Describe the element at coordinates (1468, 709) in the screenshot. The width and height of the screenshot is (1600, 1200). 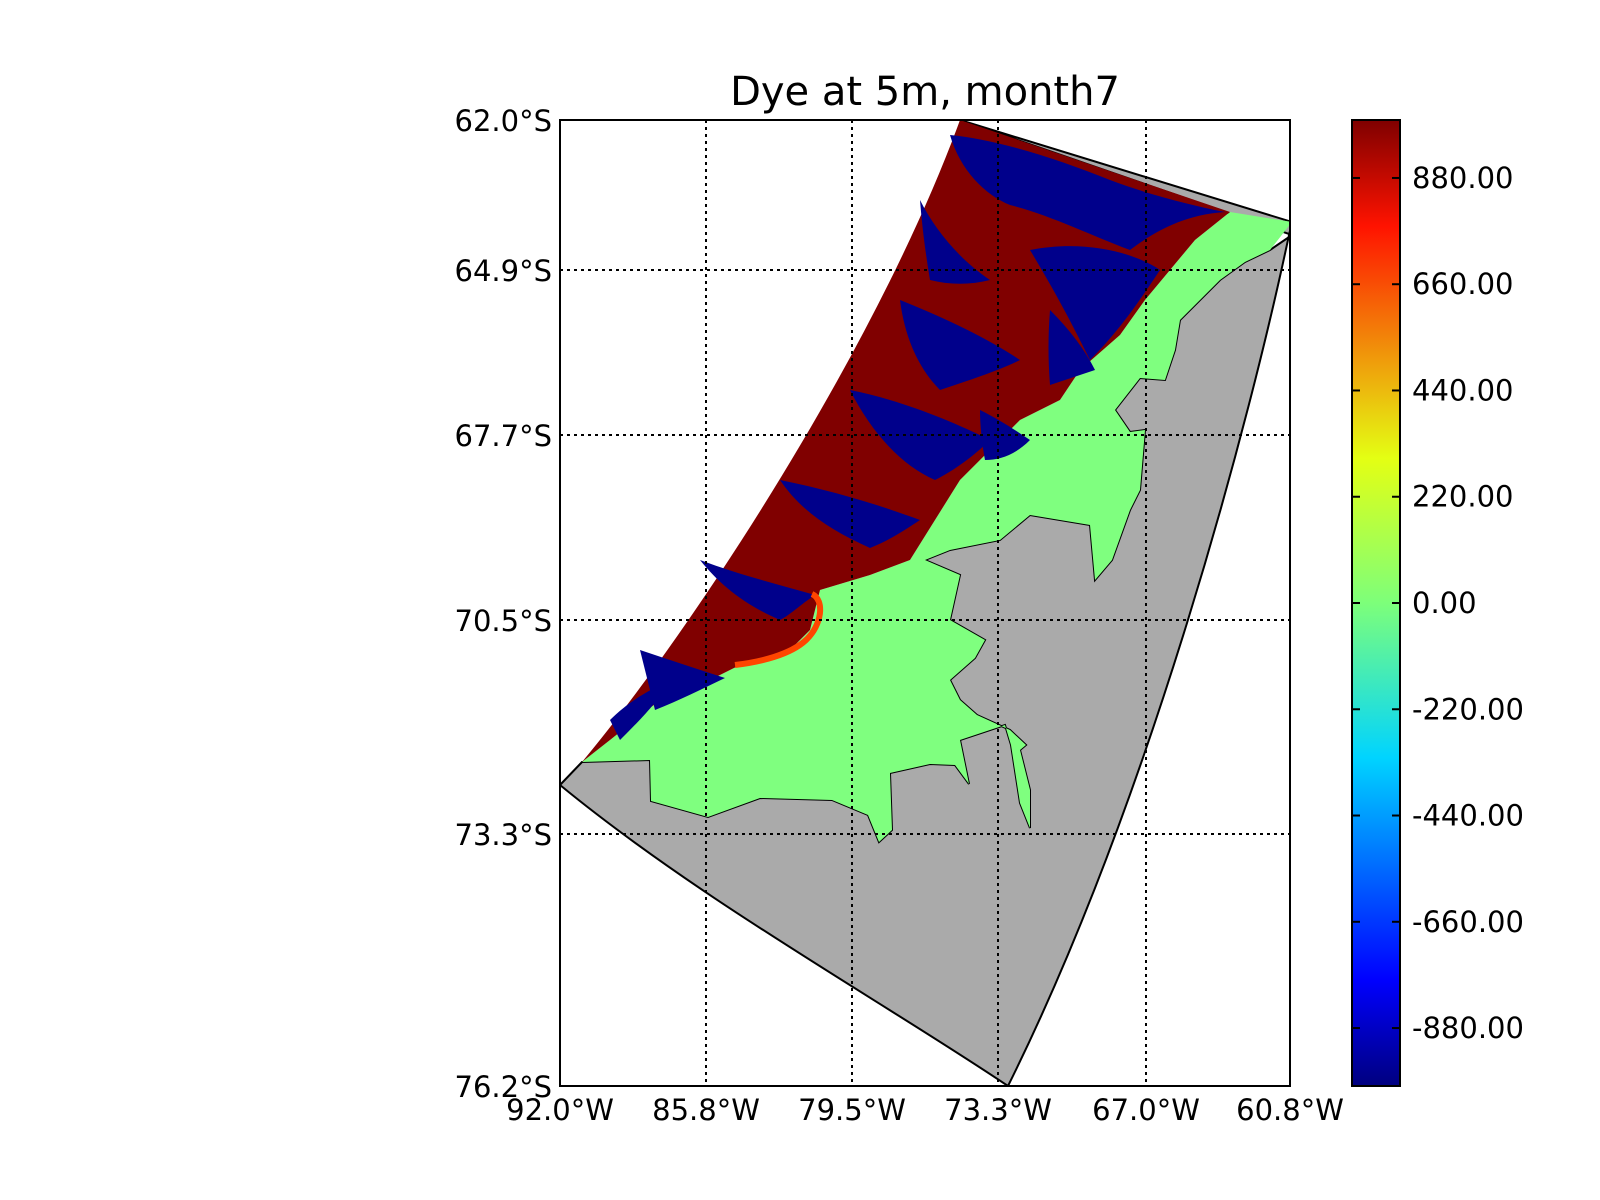
I see `colorbar-tick-label: -220.00` at that location.